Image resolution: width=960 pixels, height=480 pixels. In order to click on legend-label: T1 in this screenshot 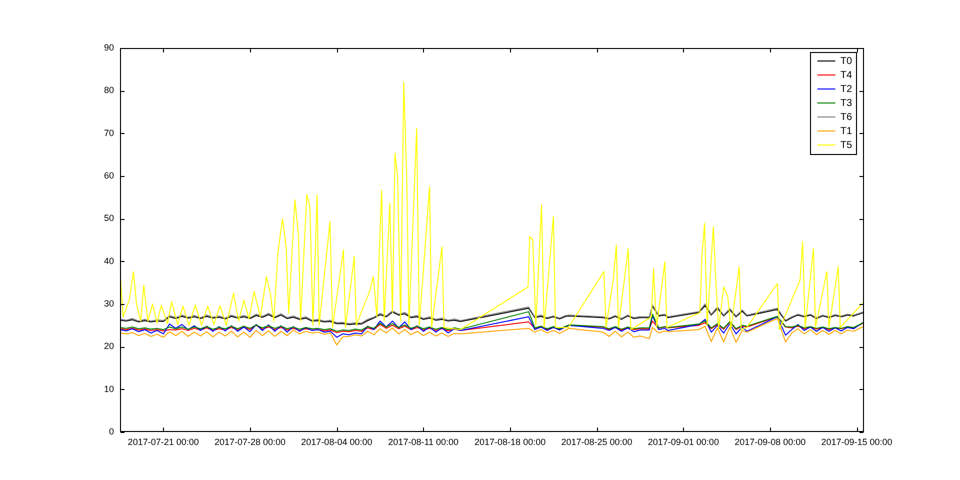, I will do `click(846, 131)`.